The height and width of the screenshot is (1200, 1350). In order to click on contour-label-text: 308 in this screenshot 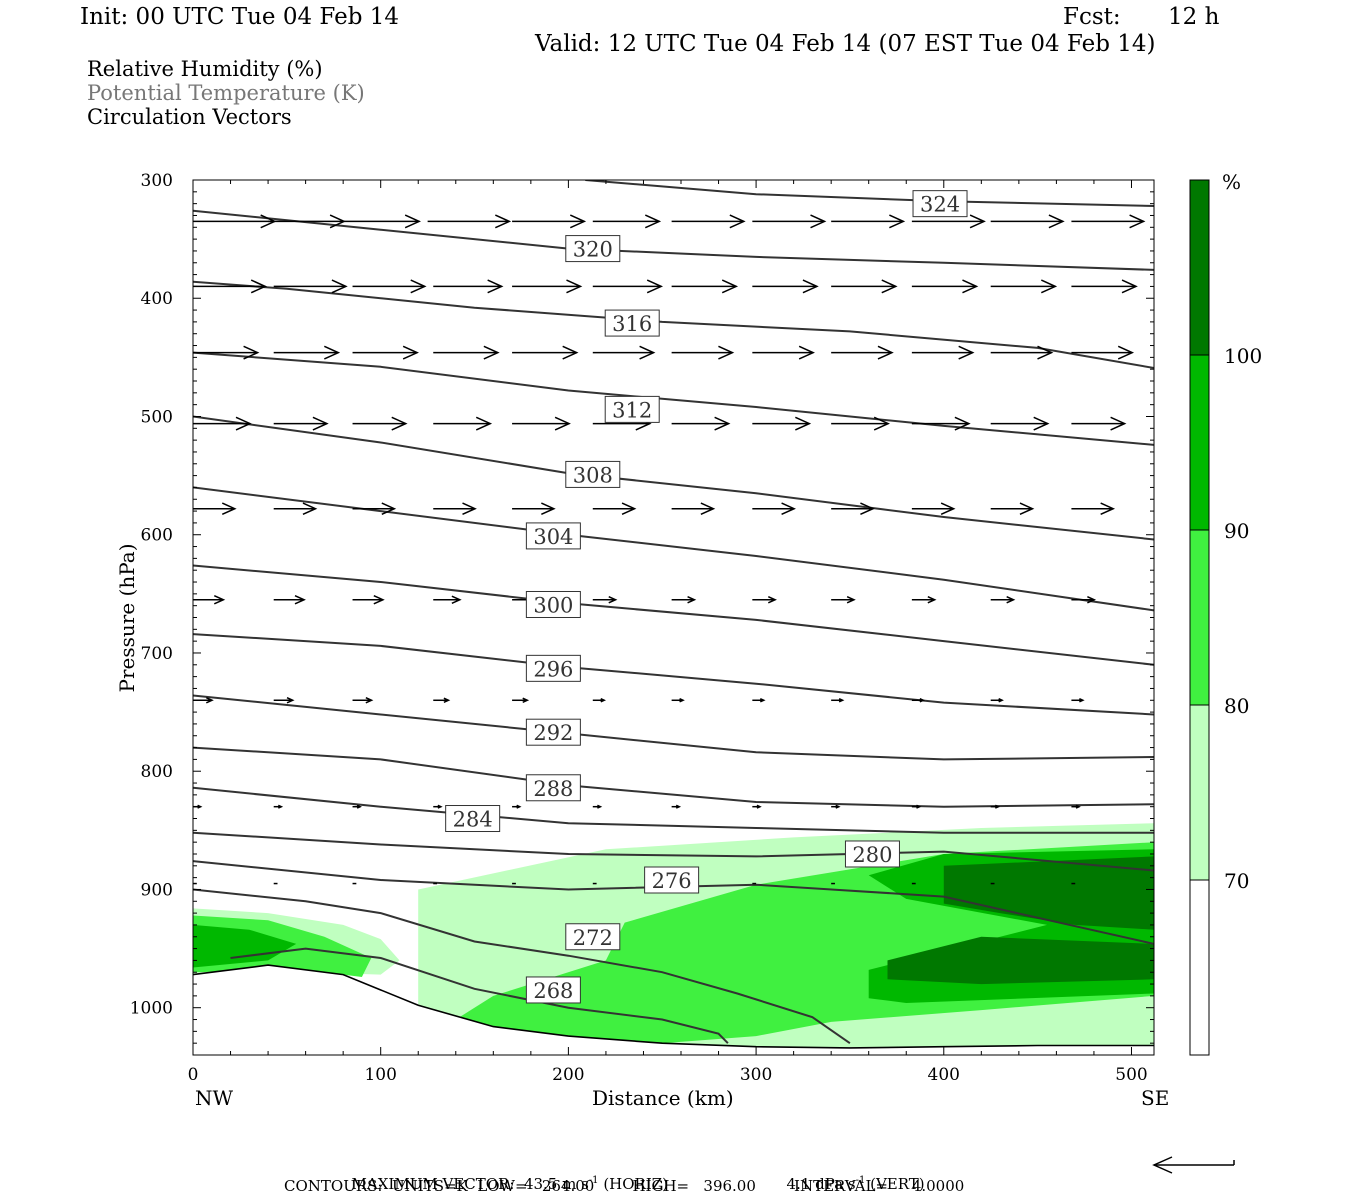, I will do `click(593, 475)`.